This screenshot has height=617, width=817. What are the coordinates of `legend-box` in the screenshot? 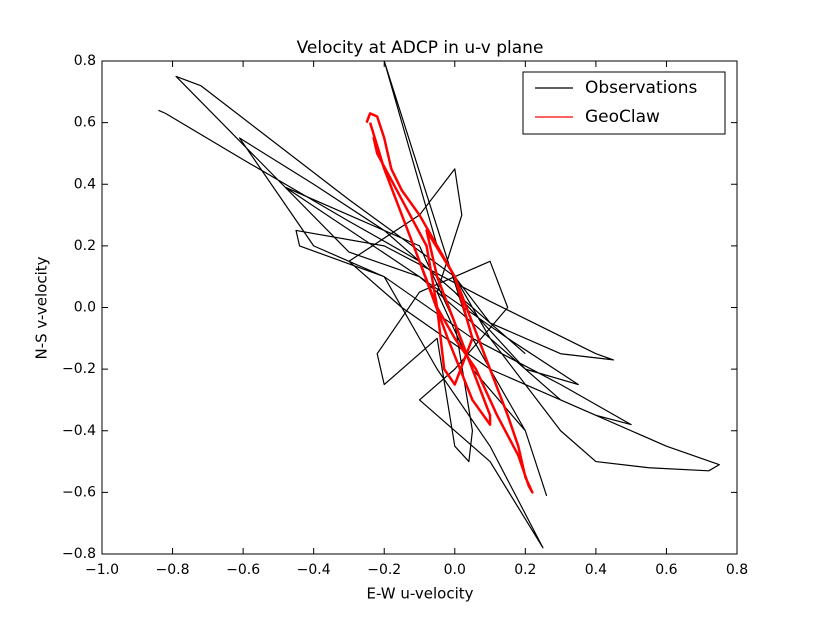 It's located at (624, 103).